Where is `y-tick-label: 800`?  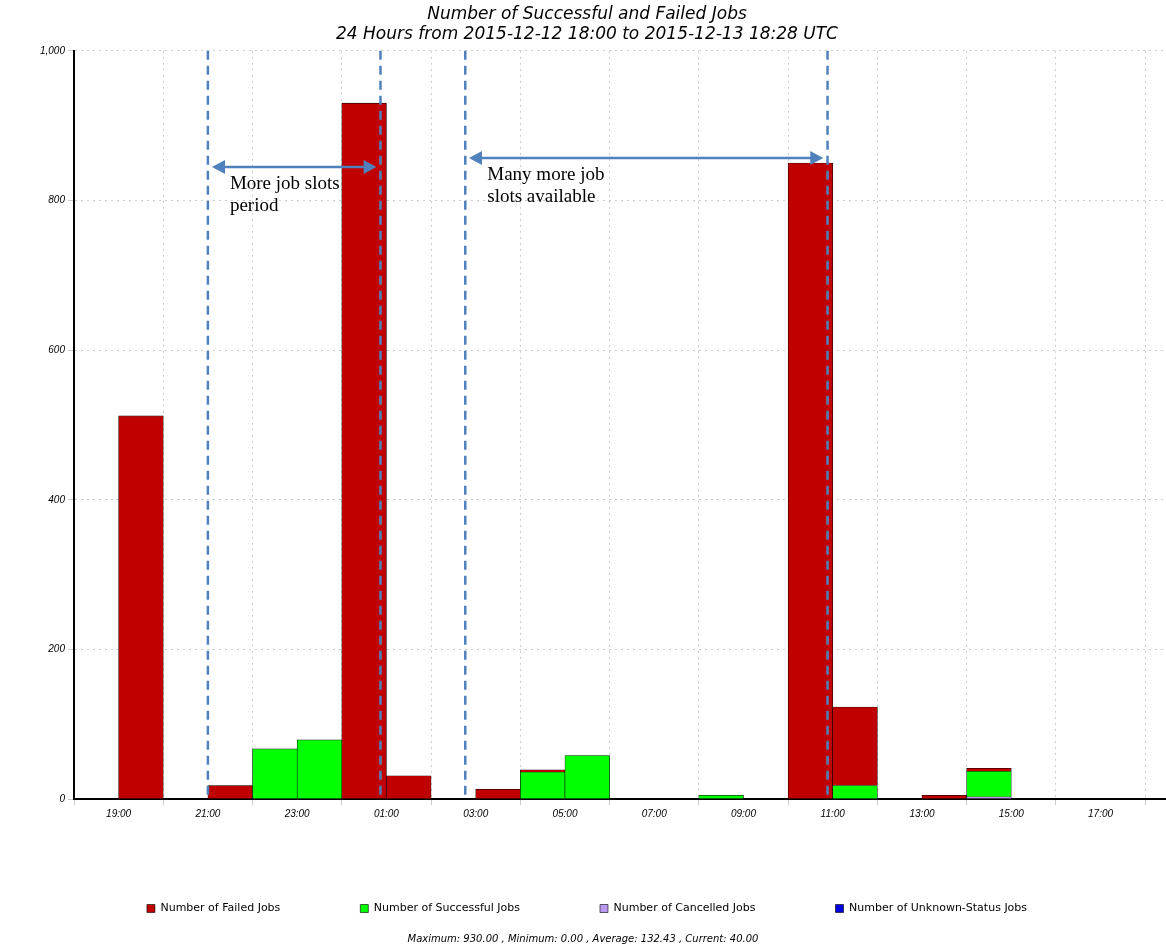
y-tick-label: 800 is located at coordinates (57, 200).